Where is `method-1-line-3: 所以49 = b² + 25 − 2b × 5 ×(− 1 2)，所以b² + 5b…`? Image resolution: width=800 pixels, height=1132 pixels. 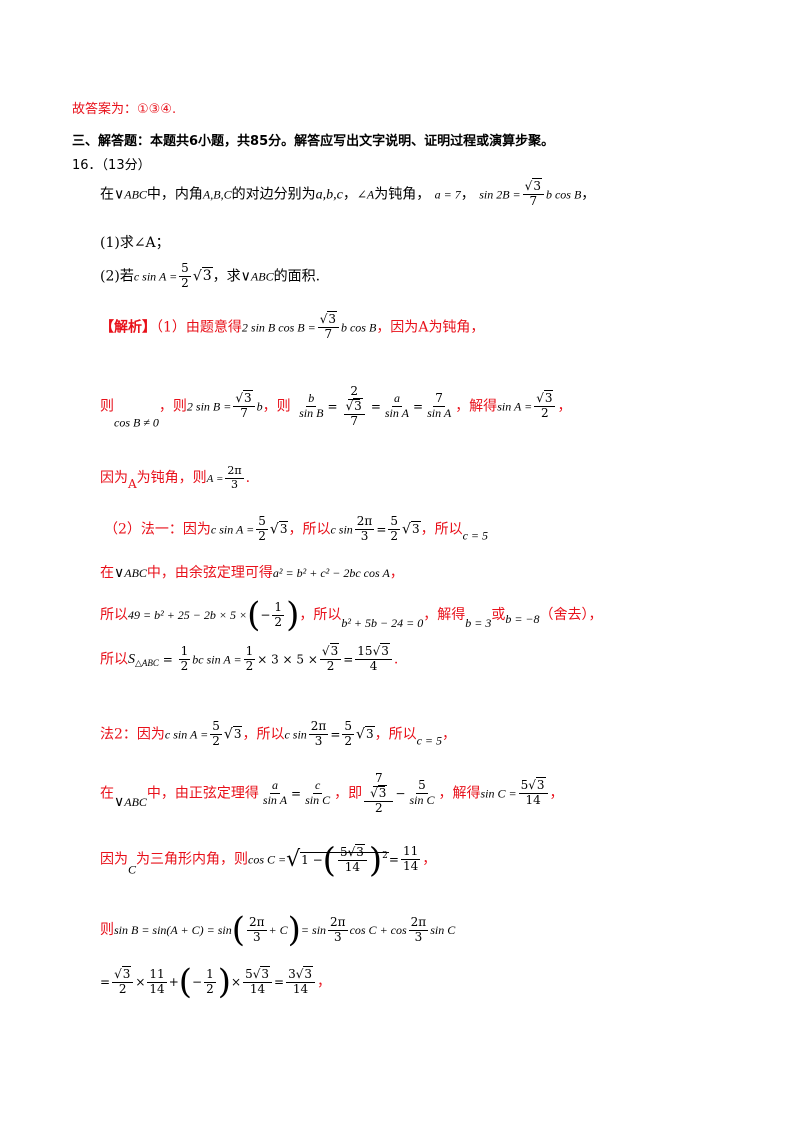
method-1-line-3: 所以49 = b² + 25 − 2b × 5 ×(− 1 2)，所以b² + 5b… is located at coordinates (351, 615).